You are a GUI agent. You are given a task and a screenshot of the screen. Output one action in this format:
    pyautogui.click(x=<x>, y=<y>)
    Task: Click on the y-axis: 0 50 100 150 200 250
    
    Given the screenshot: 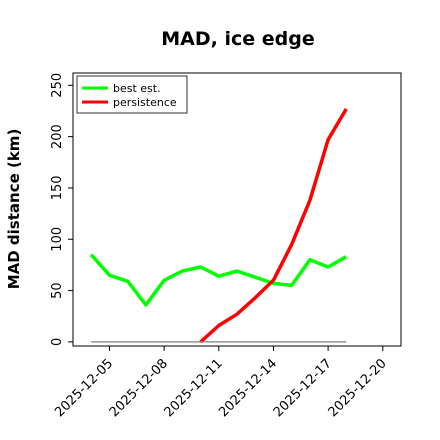 What is the action you would take?
    pyautogui.click(x=61, y=209)
    